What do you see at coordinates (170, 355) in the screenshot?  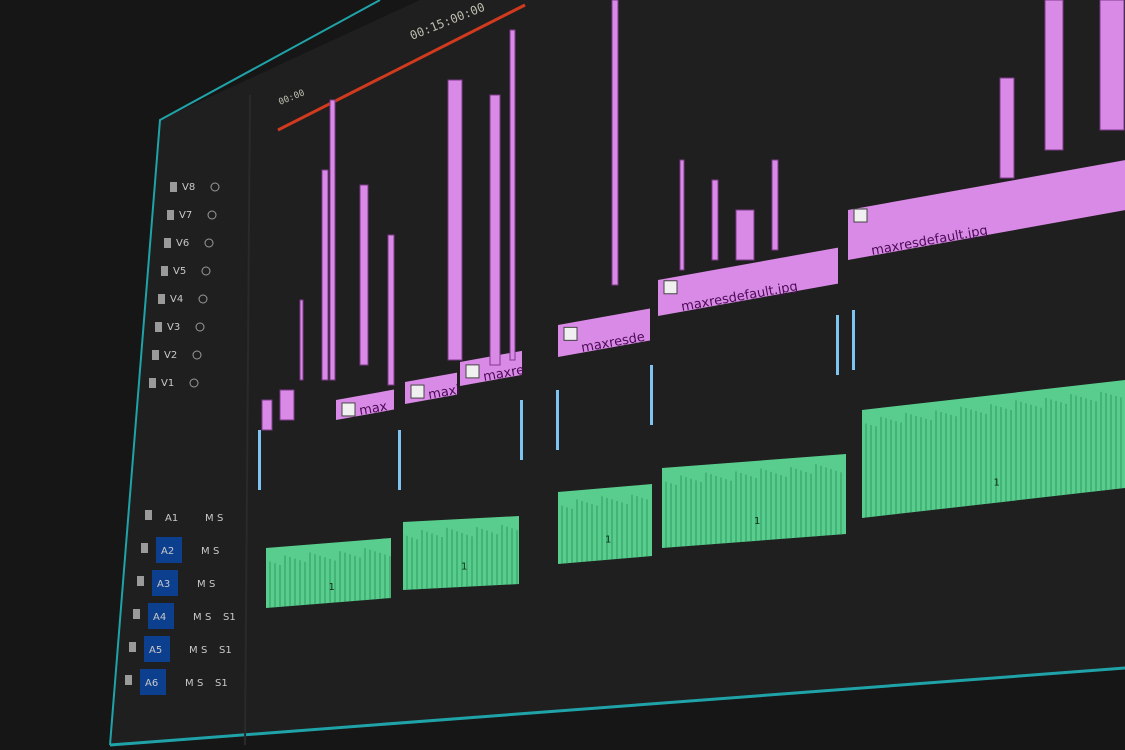 I see `track-label-V2: V2` at bounding box center [170, 355].